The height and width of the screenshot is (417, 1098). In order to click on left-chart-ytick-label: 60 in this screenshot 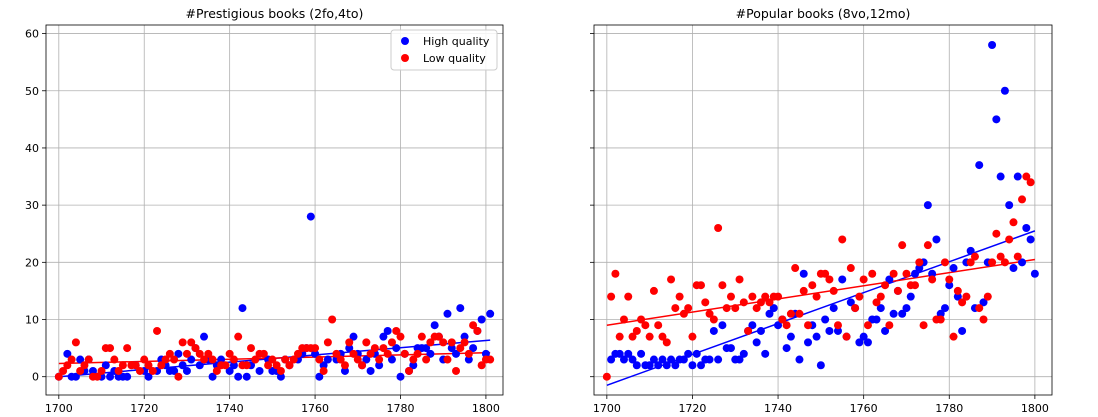, I will do `click(32, 34)`.